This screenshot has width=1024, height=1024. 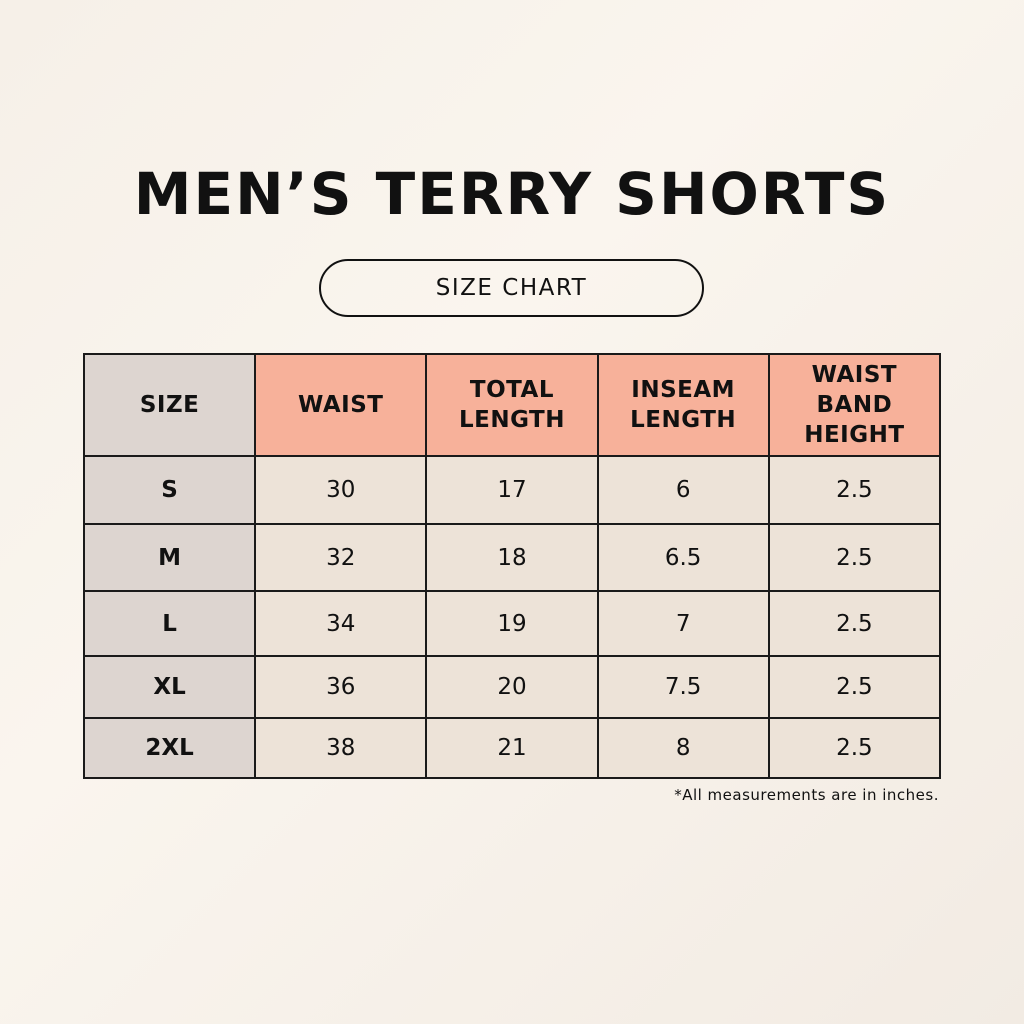 I want to click on page-title: MEN’S TERRY SHORTS, so click(x=512, y=194).